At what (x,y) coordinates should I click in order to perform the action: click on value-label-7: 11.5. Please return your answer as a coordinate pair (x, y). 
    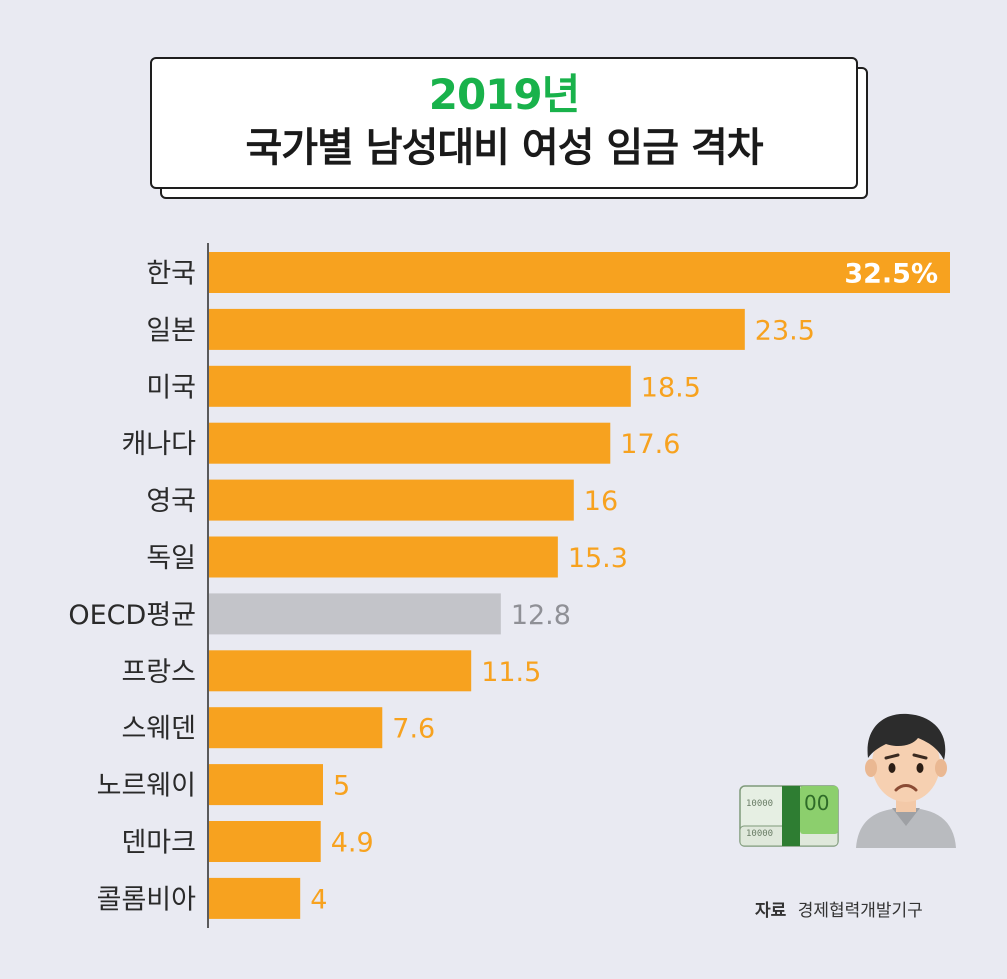
    Looking at the image, I should click on (511, 672).